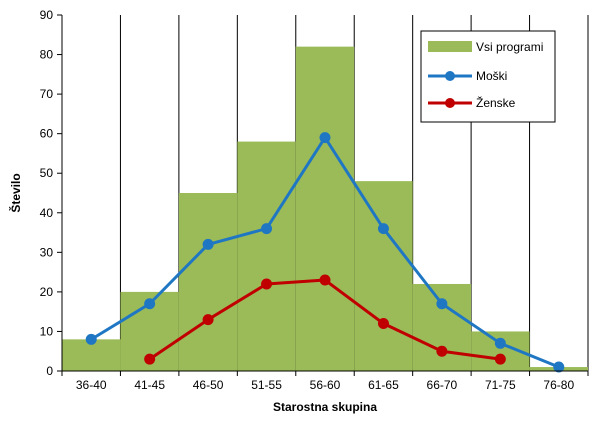 The image size is (602, 429). I want to click on y-tick-label: 80, so click(47, 55).